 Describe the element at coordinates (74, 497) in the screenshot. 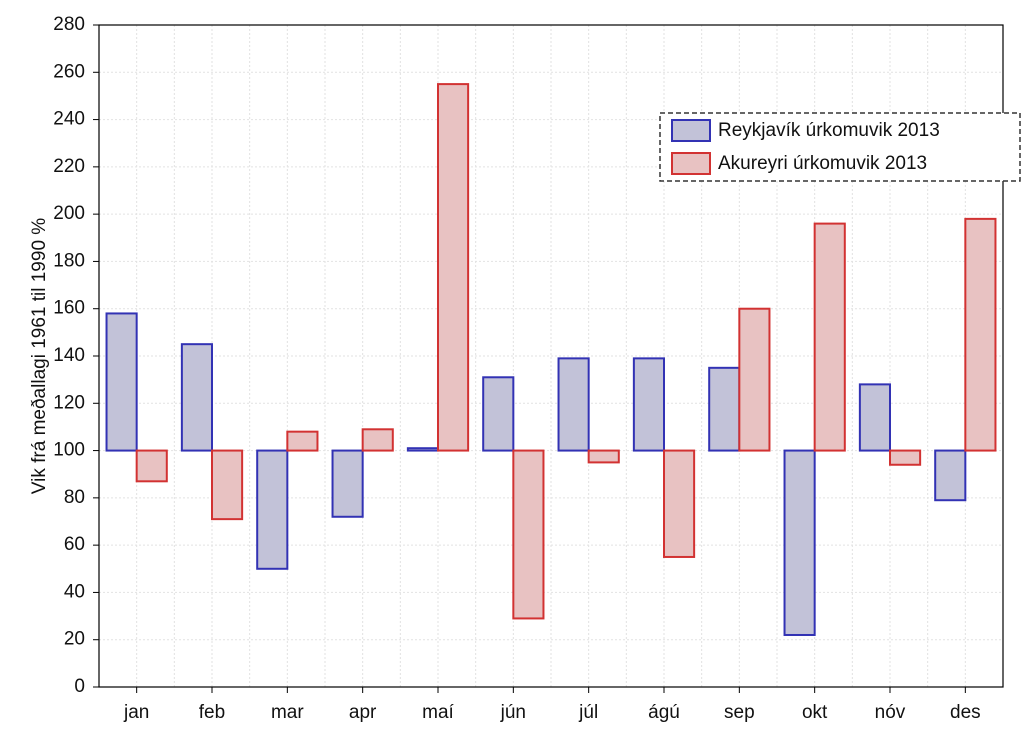

I see `y-tick-label: 80` at that location.